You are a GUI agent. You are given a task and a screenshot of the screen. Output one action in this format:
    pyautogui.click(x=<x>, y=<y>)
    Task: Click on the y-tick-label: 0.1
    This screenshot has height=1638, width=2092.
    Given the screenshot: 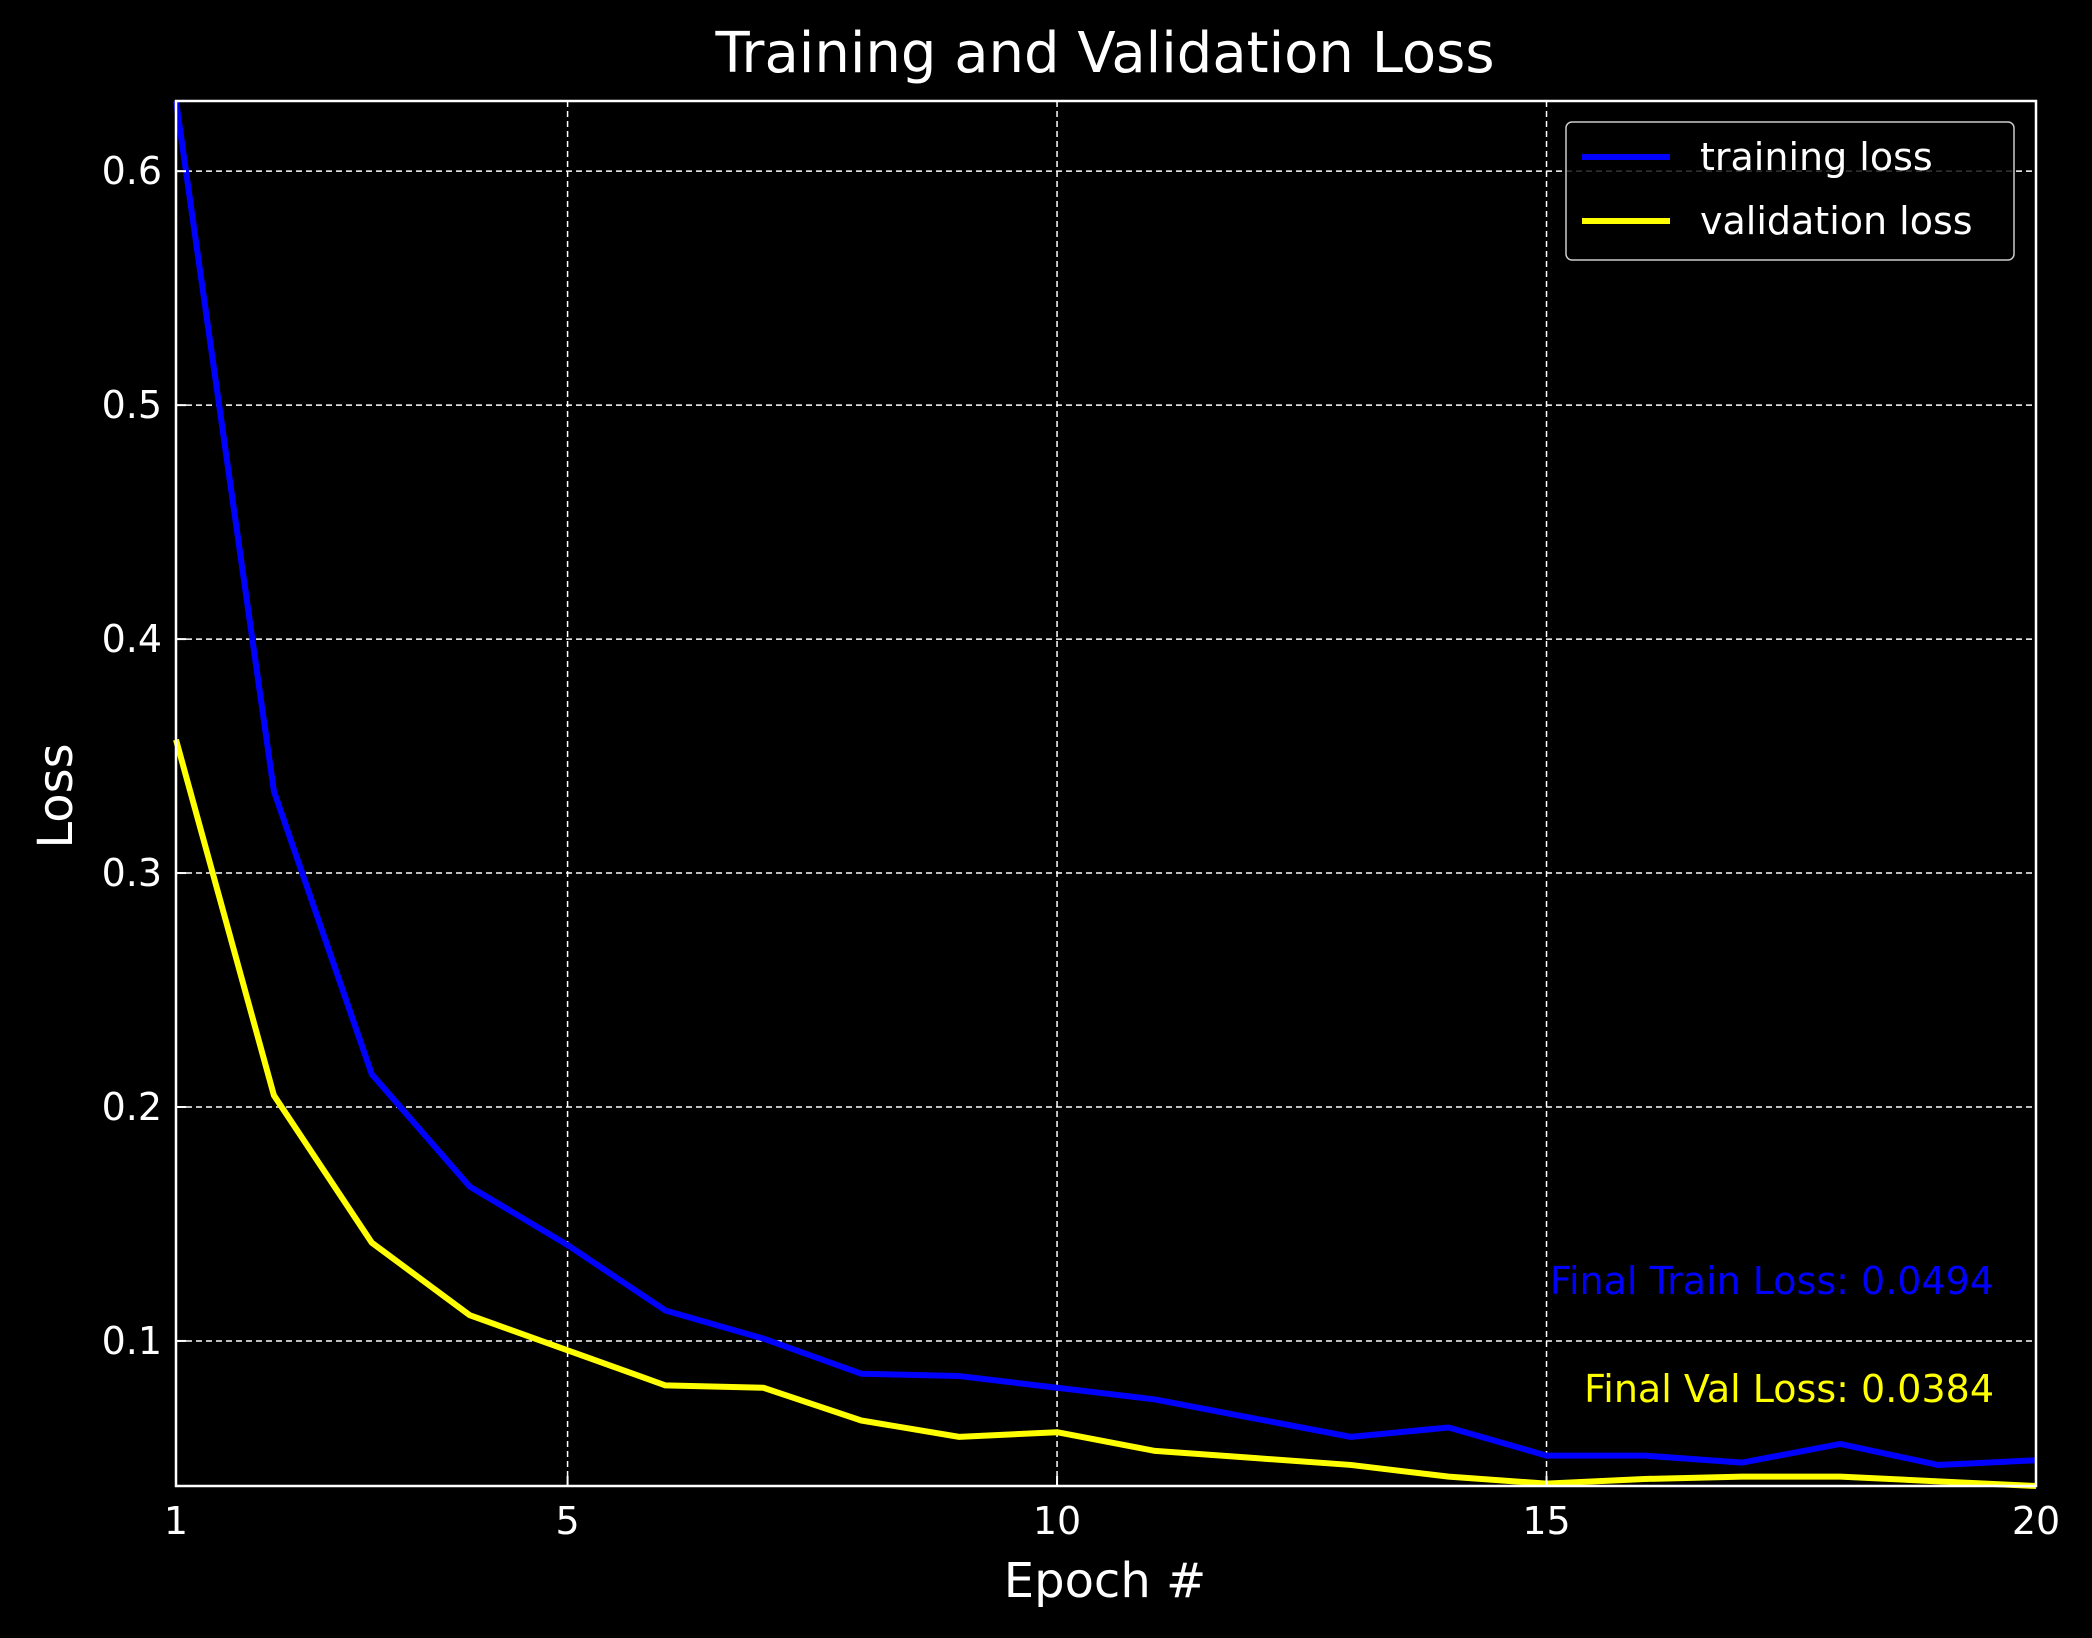 What is the action you would take?
    pyautogui.click(x=132, y=1341)
    